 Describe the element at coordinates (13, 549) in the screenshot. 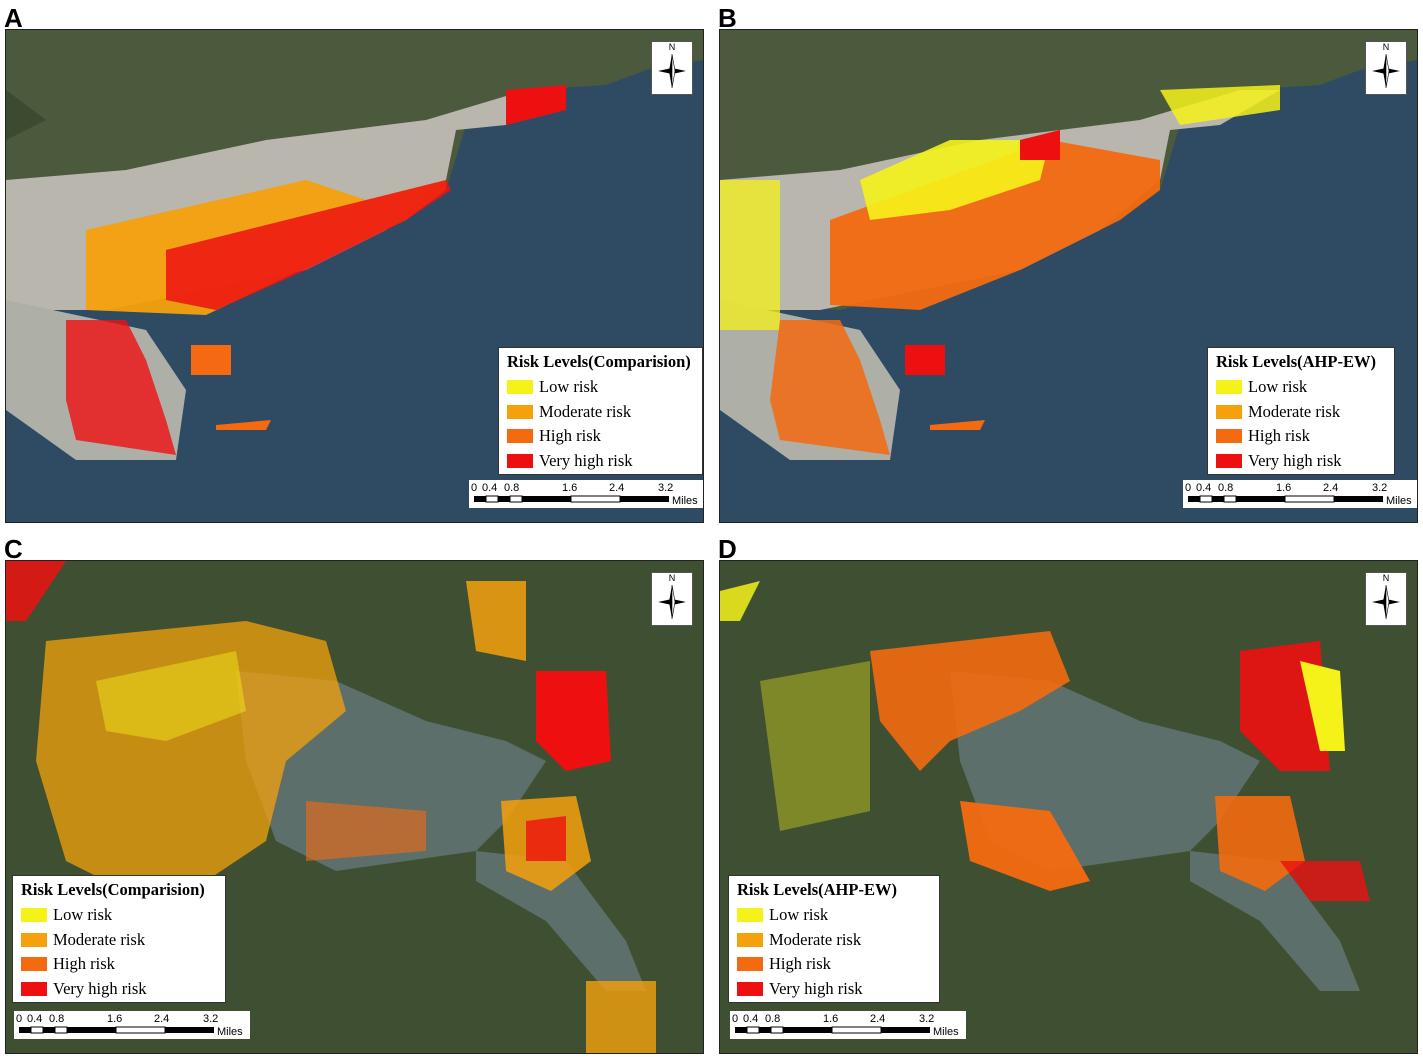

I see `panel-letter-c: C` at that location.